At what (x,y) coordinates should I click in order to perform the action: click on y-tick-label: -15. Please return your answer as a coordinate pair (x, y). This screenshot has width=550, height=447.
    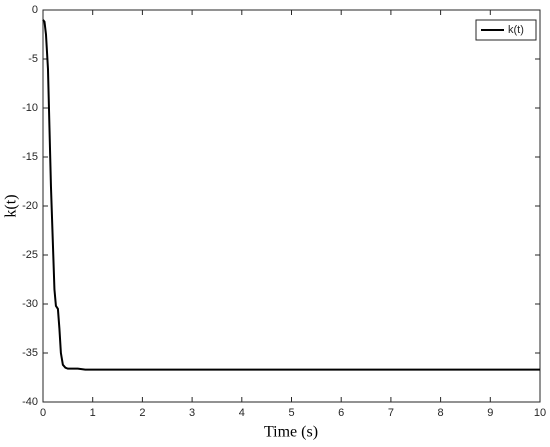
    Looking at the image, I should click on (30, 157).